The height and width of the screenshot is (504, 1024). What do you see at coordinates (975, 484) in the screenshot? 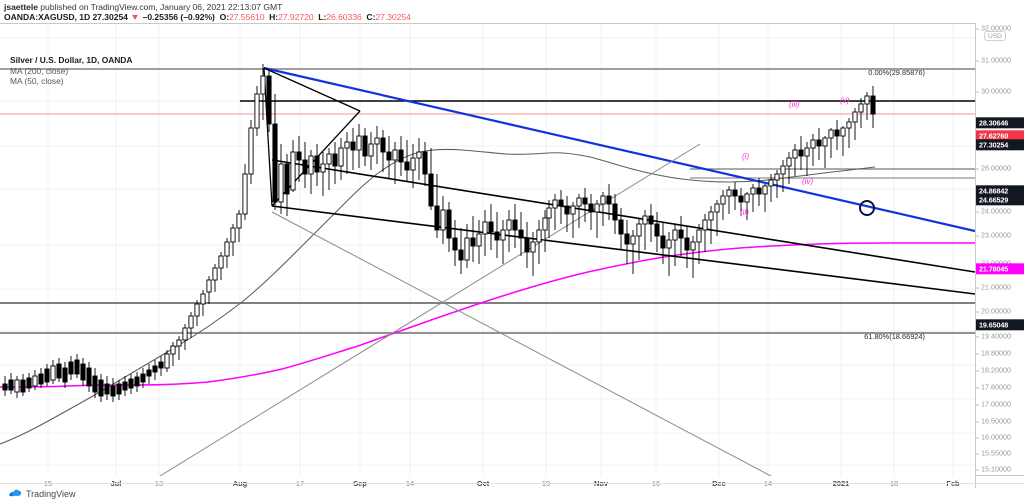
I see `axis-corner-separator` at bounding box center [975, 484].